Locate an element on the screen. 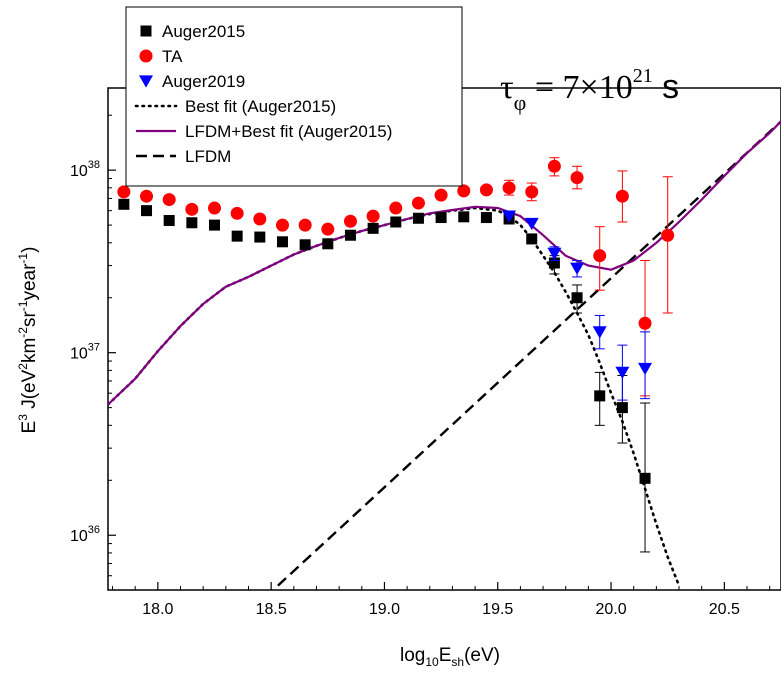  legend-label: LFDM is located at coordinates (208, 156).